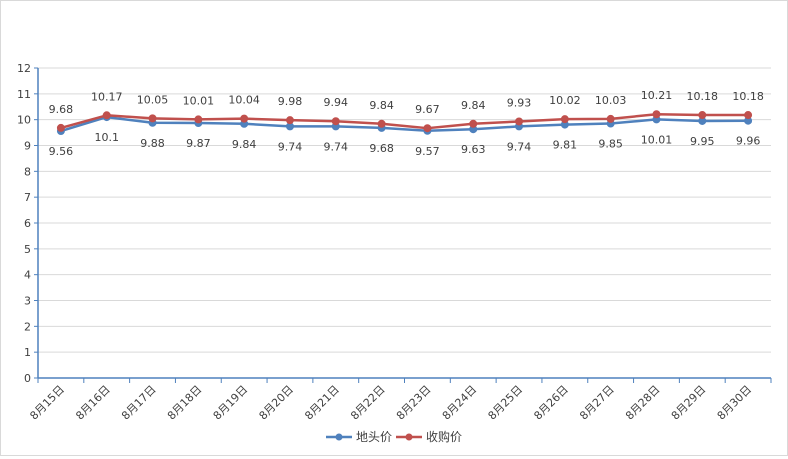 The image size is (788, 459). I want to click on data-label: 9.93, so click(519, 102).